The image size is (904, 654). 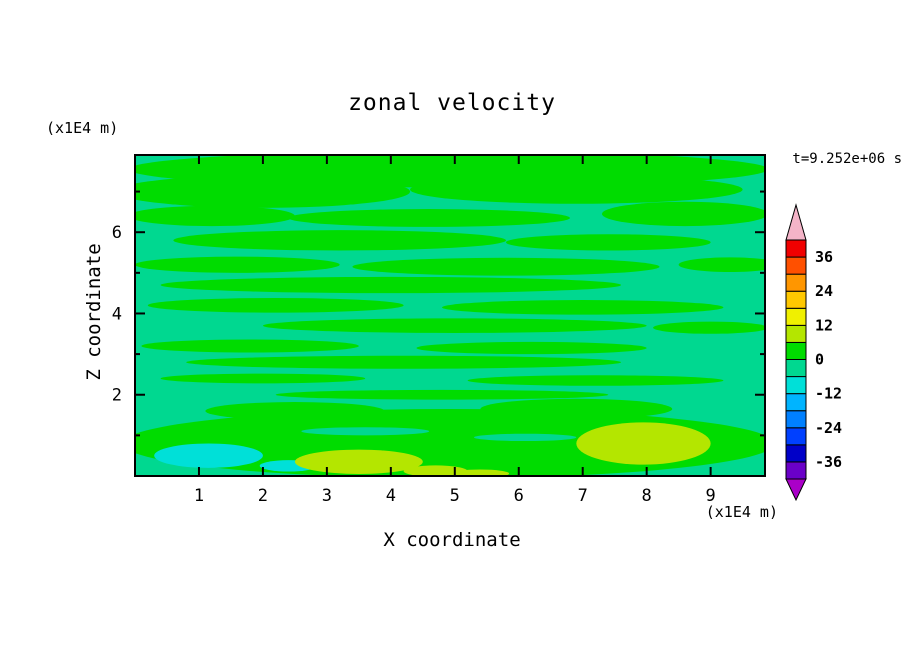 I want to click on x-axis-unit-label: (x1E4 m), so click(x=741, y=512).